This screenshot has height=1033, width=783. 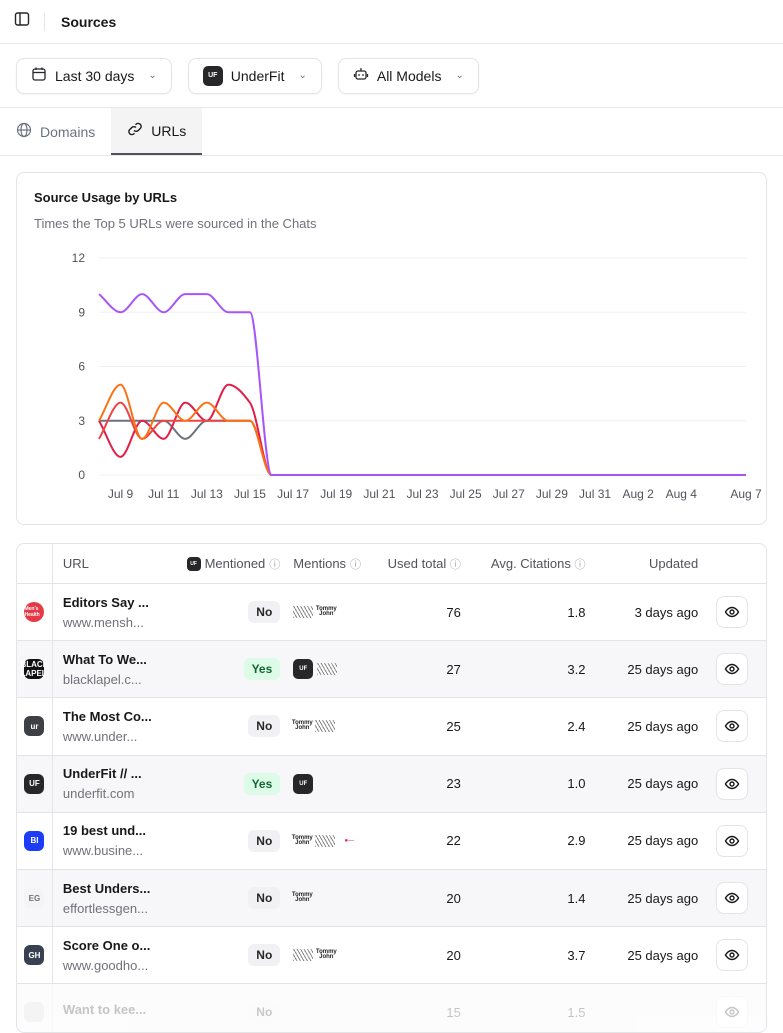 I want to click on used-total: 23, so click(x=453, y=784).